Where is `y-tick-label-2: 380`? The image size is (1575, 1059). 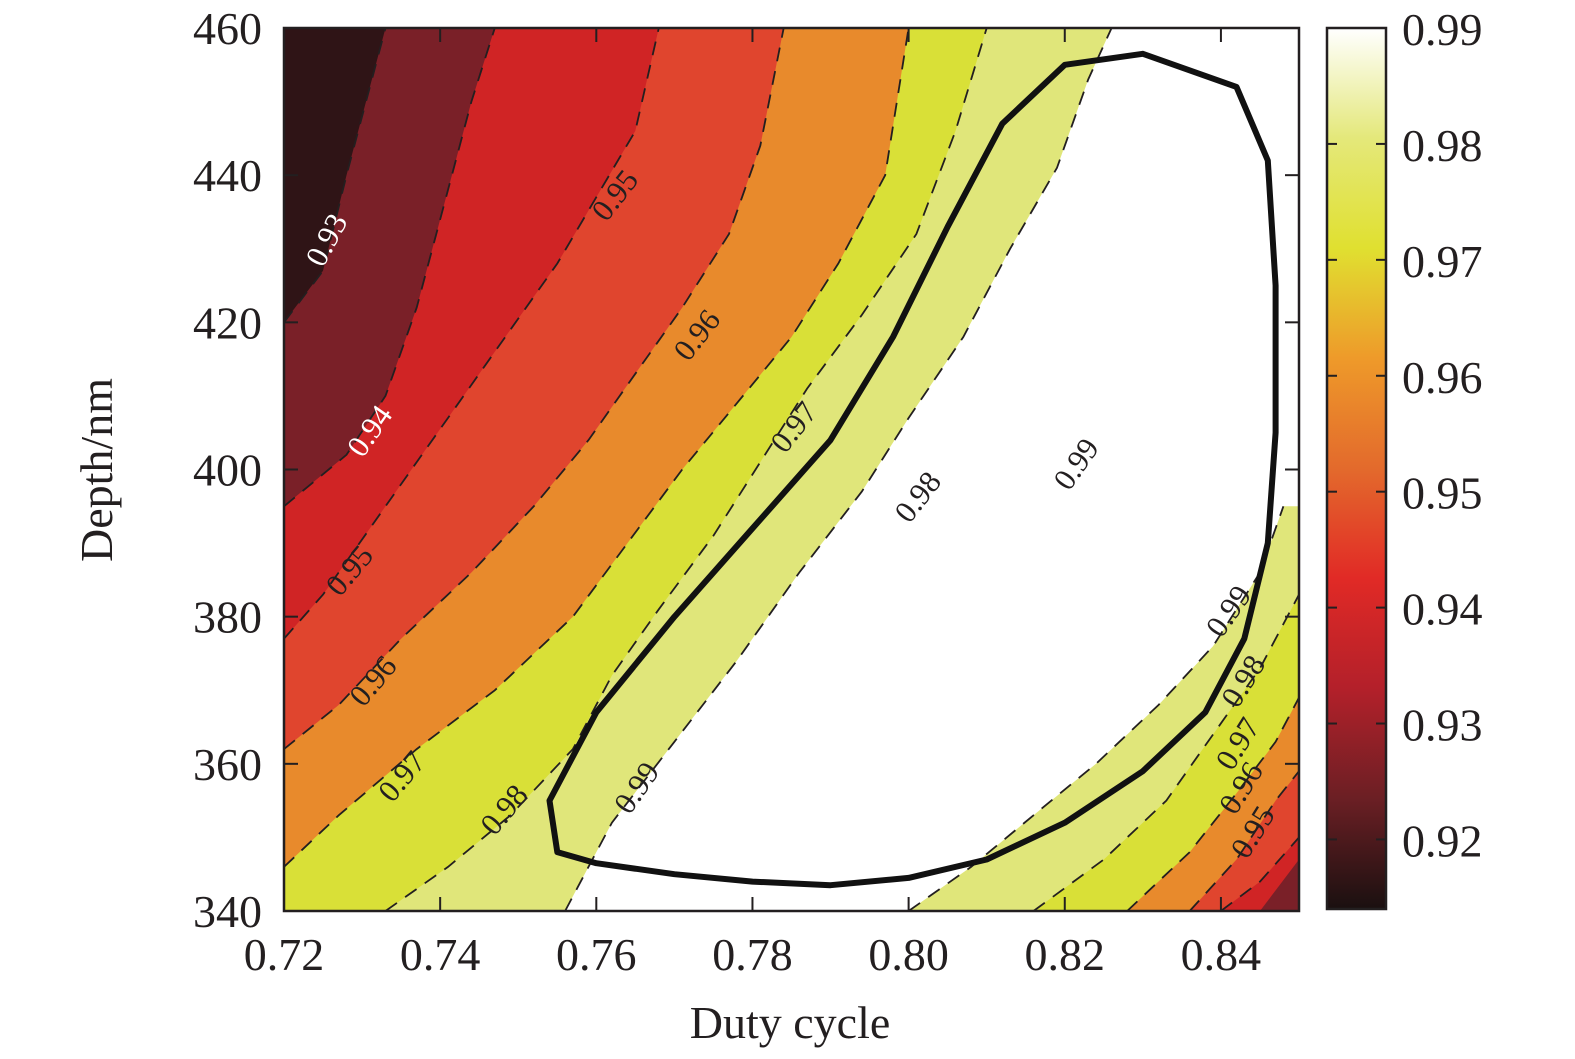
y-tick-label-2: 380 is located at coordinates (227, 617).